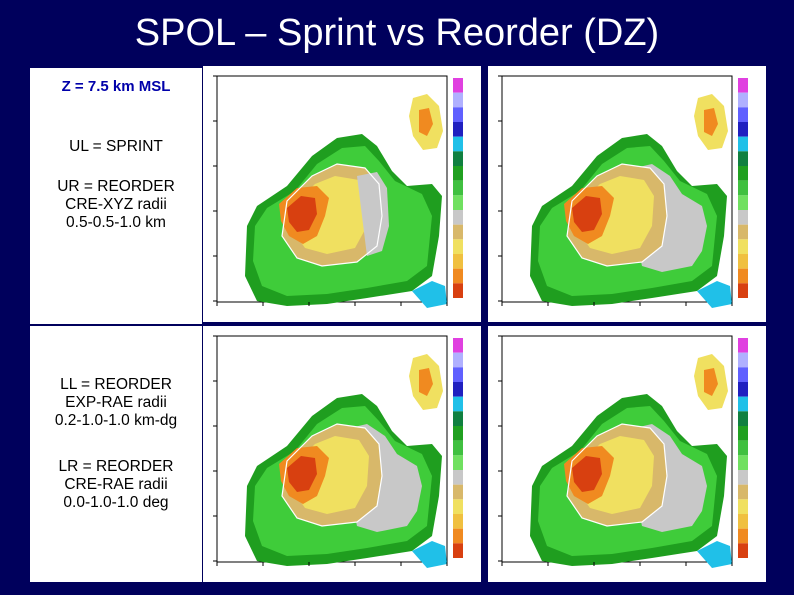 This screenshot has width=794, height=595. I want to click on echo-grey, so click(373, 214).